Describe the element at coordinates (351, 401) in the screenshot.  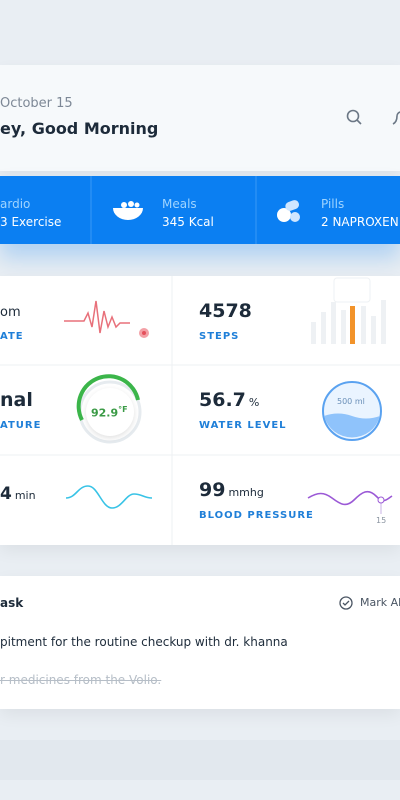
I see `water-badge: 500 ml` at that location.